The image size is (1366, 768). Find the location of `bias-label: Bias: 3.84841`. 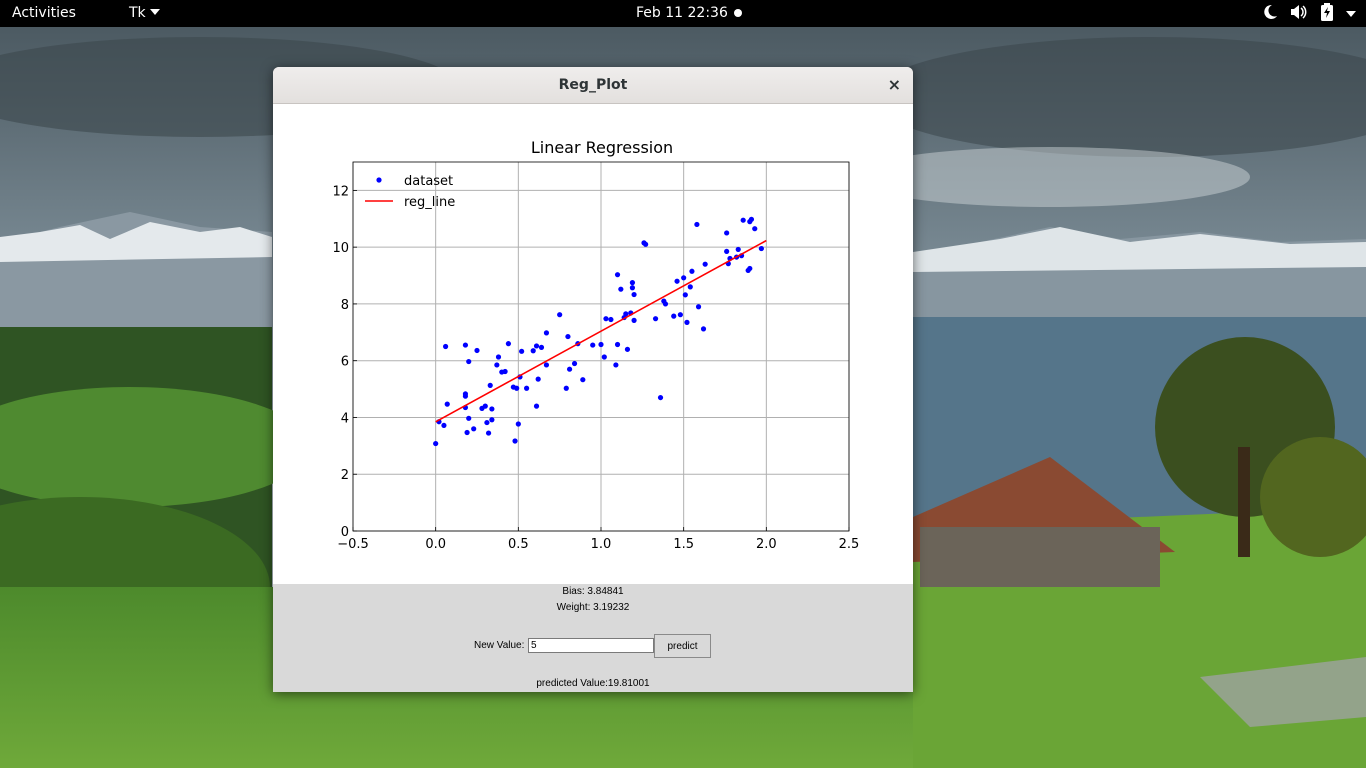

bias-label: Bias: 3.84841 is located at coordinates (593, 591).